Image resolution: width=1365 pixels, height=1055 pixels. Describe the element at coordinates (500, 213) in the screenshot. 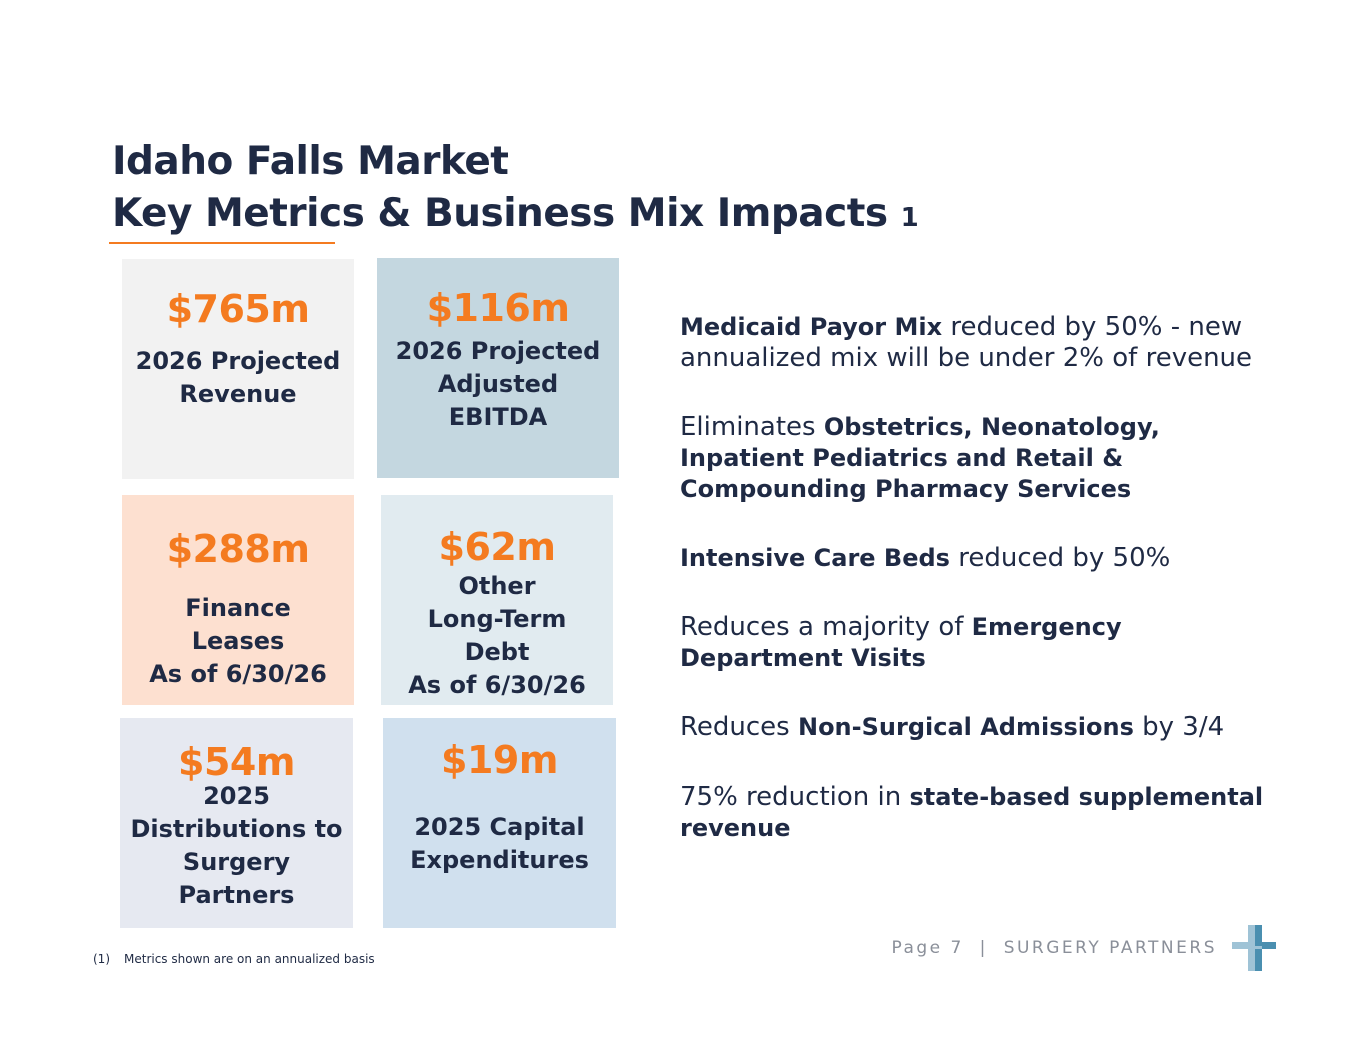

I see `title-line-2: Key Metrics & Business Mix Impacts` at that location.